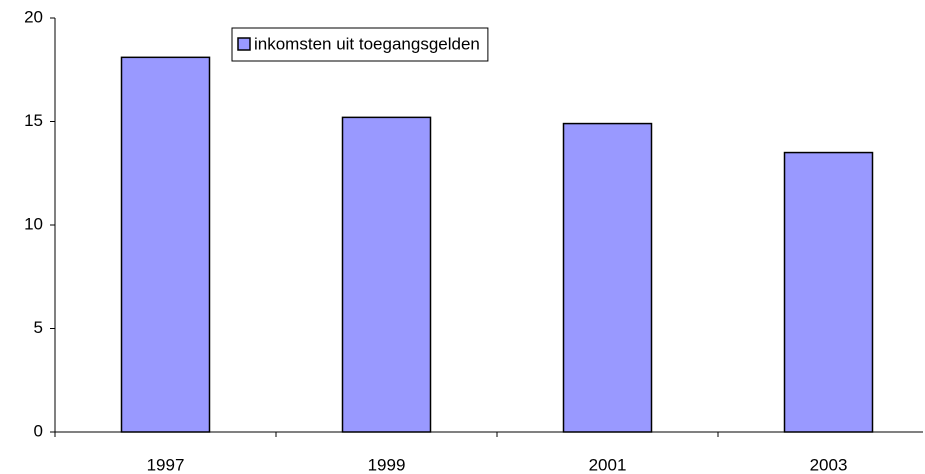 Image resolution: width=925 pixels, height=474 pixels. What do you see at coordinates (829, 464) in the screenshot?
I see `x-tick-label: 2003` at bounding box center [829, 464].